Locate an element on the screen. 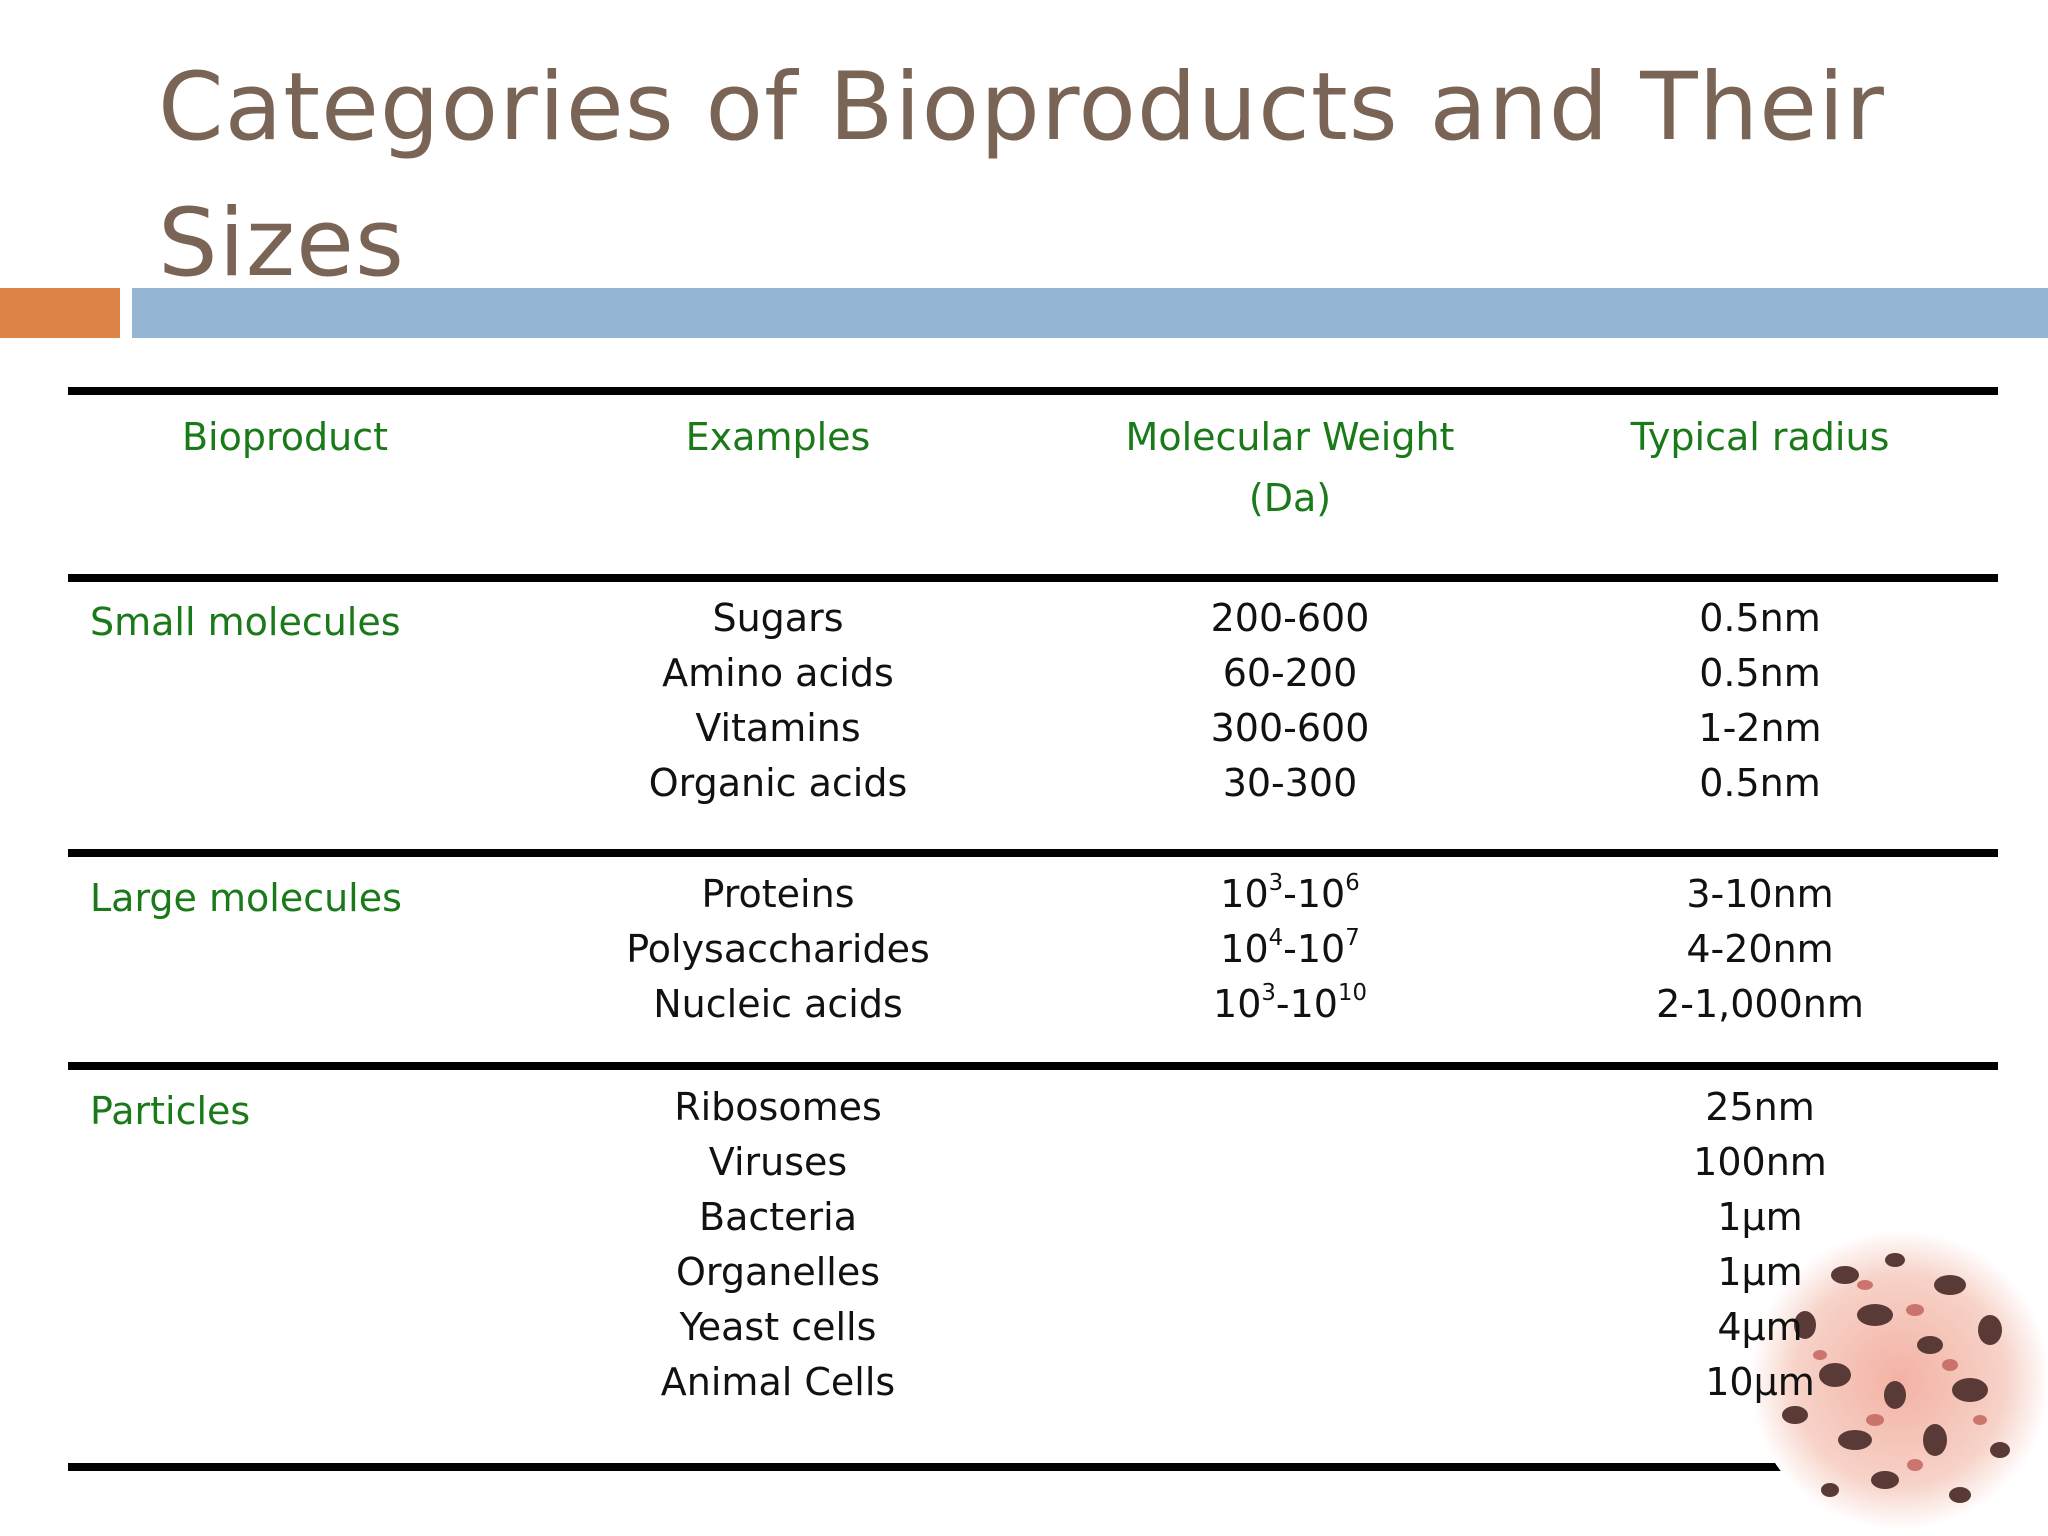 Image resolution: width=2048 pixels, height=1536 pixels. examples-list: Proteins Polysaccharides Nucleic acids is located at coordinates (778, 949).